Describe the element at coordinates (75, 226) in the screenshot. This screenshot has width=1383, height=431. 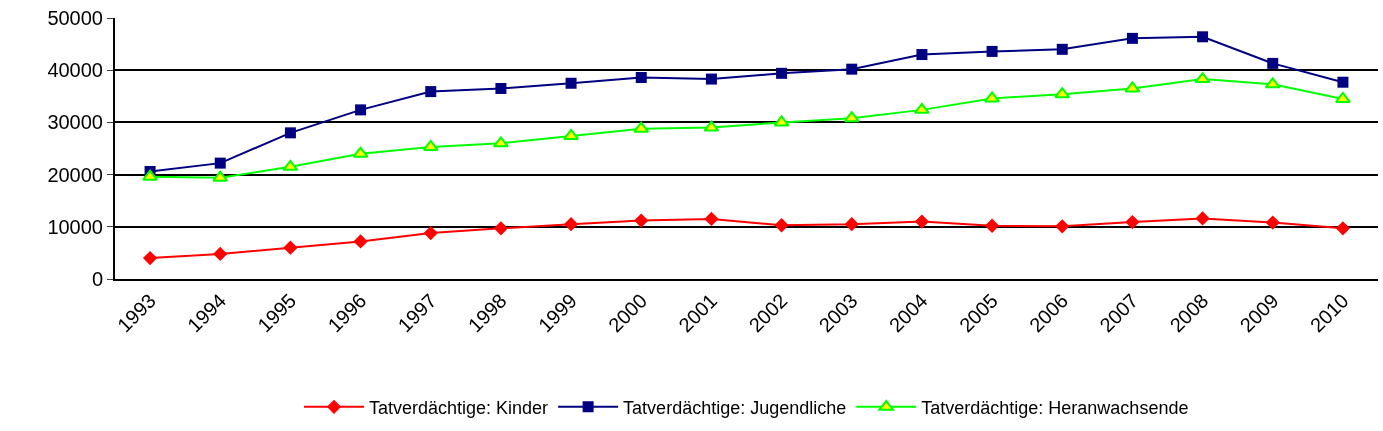
I see `y-tick-label: 10000` at that location.